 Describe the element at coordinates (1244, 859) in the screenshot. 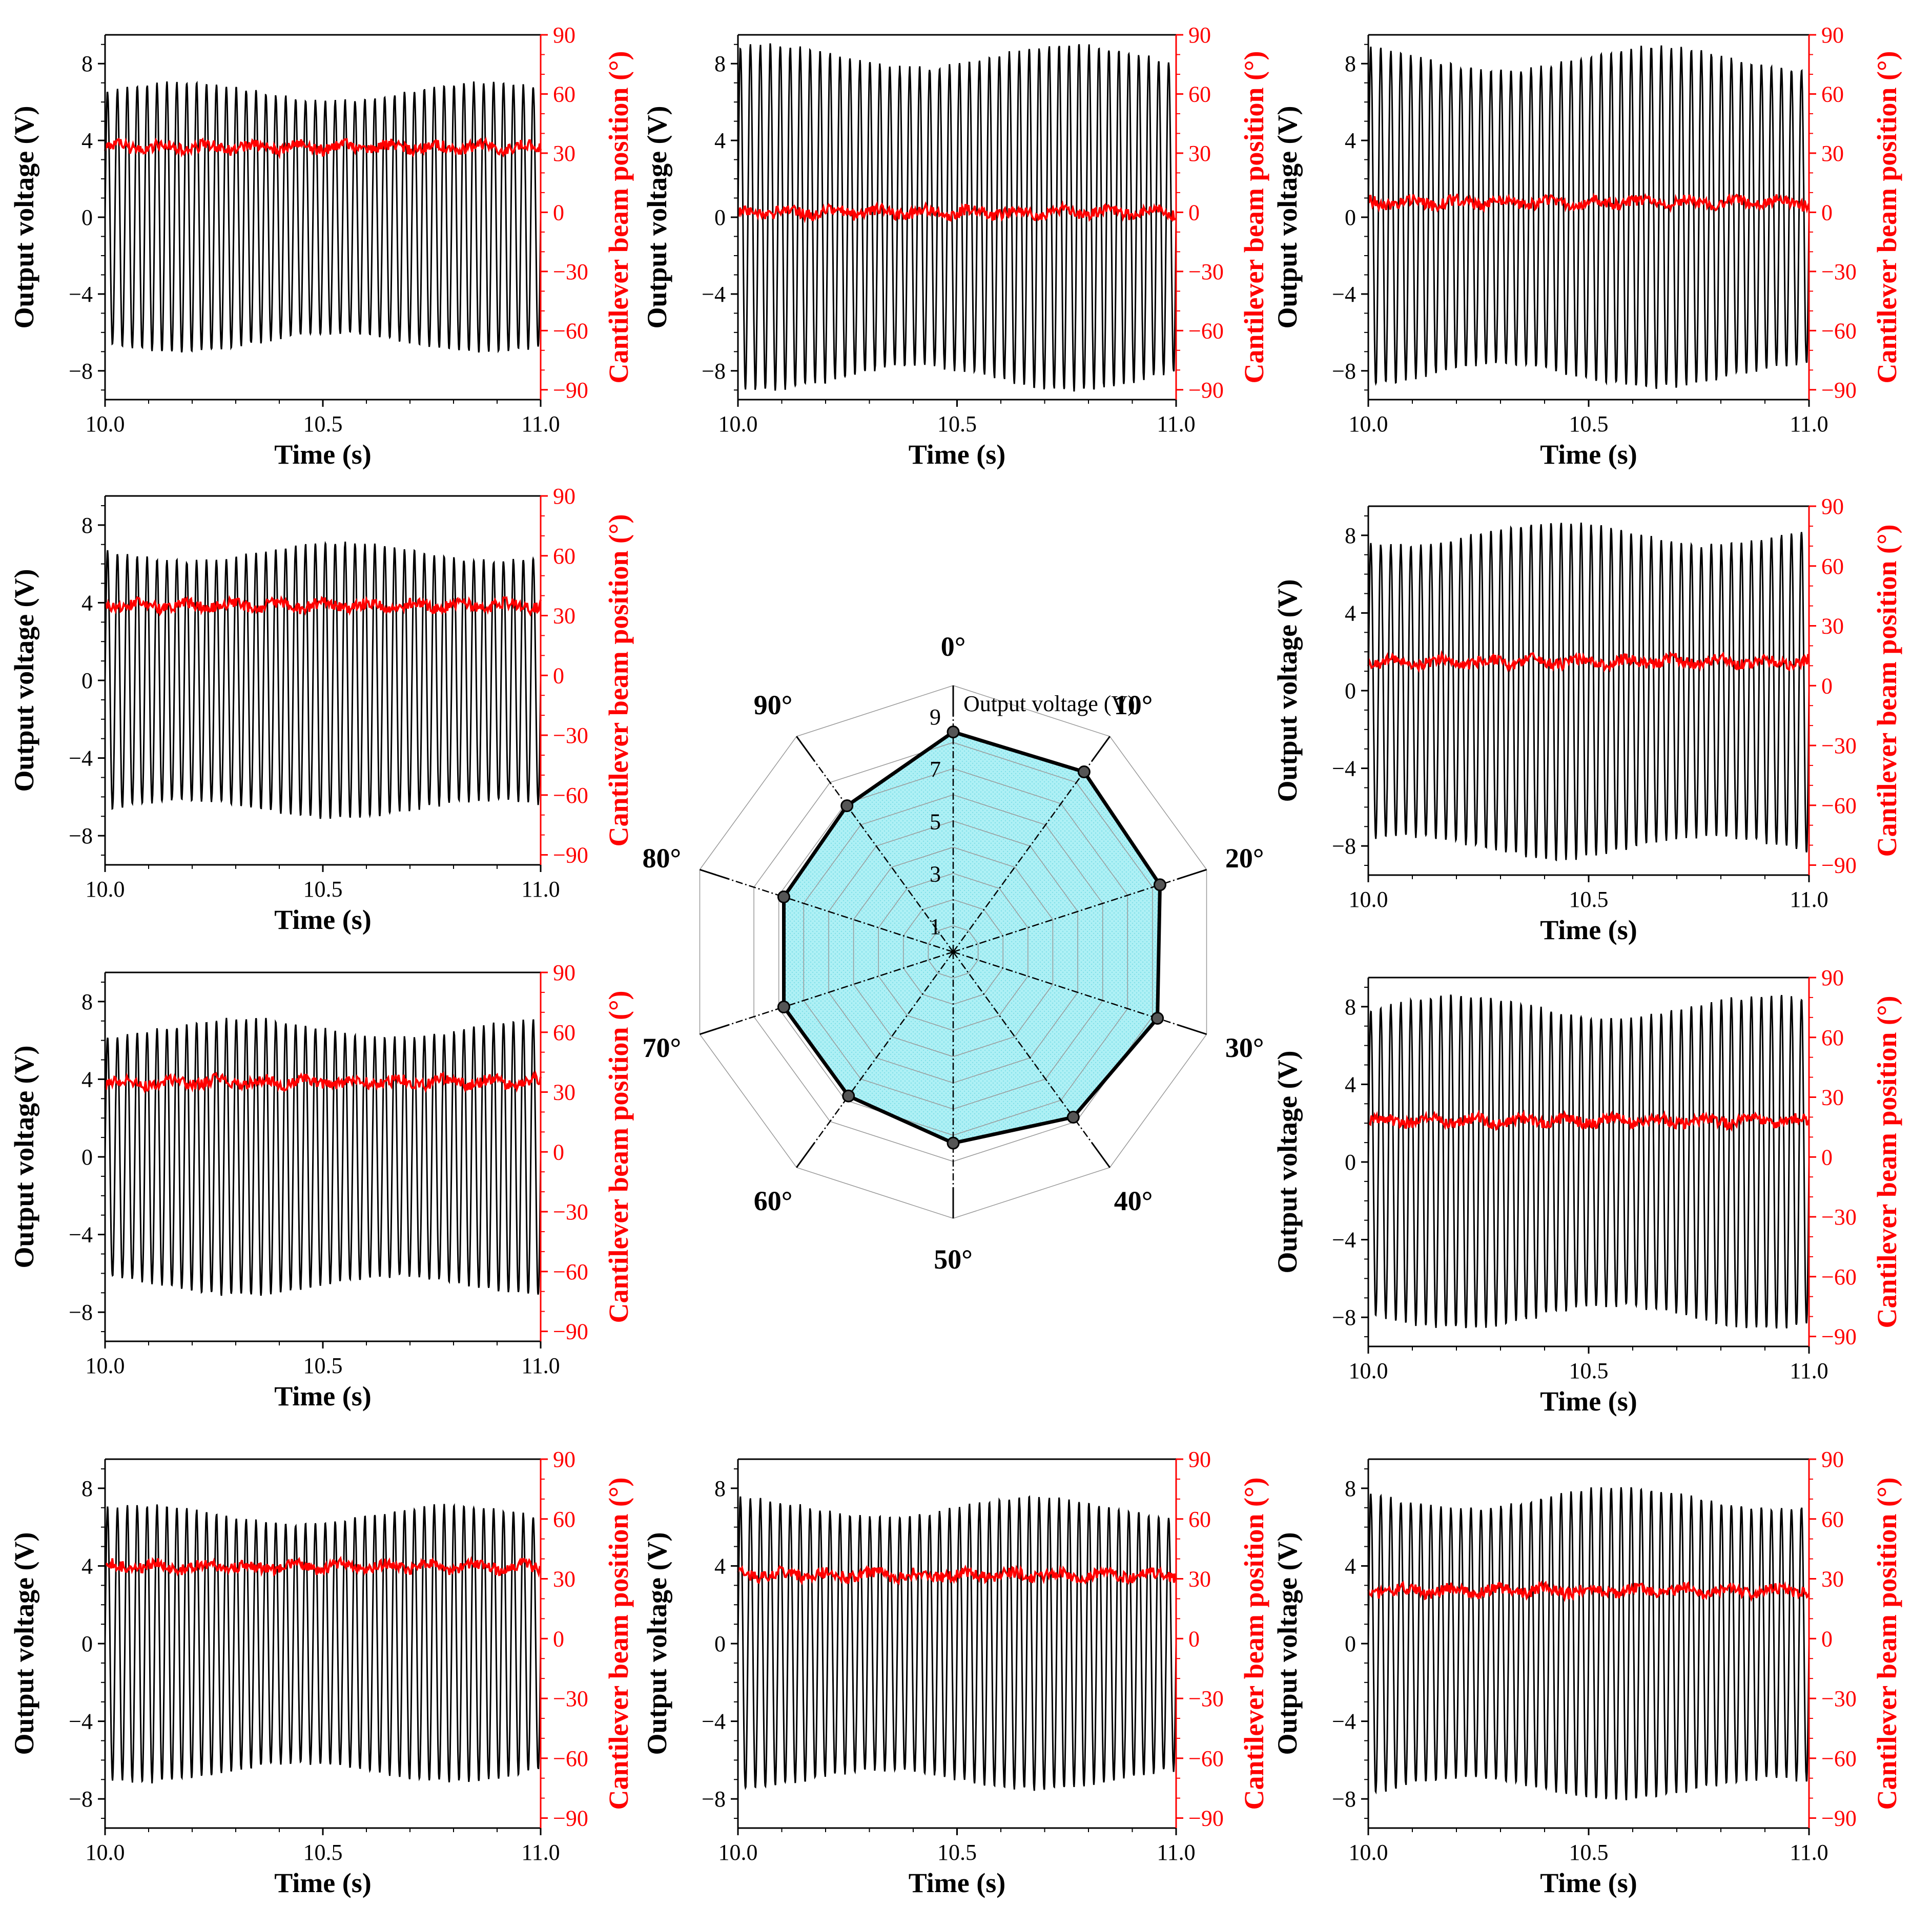

I see `radar-category-label: 20°` at that location.